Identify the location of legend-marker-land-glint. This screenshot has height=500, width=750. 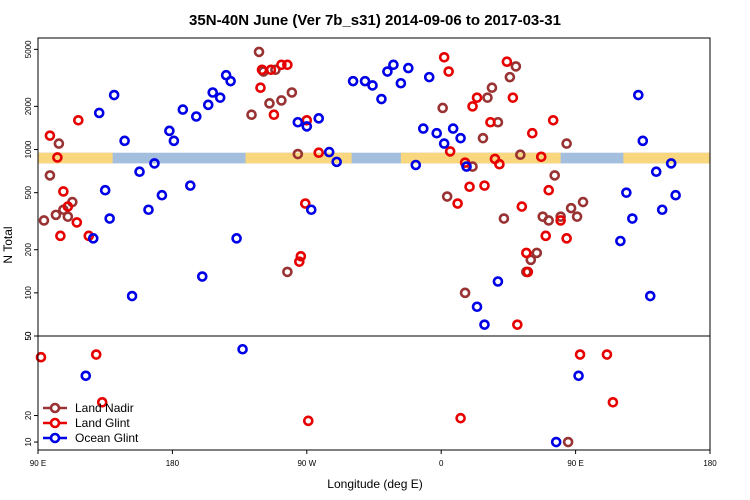
(55, 423).